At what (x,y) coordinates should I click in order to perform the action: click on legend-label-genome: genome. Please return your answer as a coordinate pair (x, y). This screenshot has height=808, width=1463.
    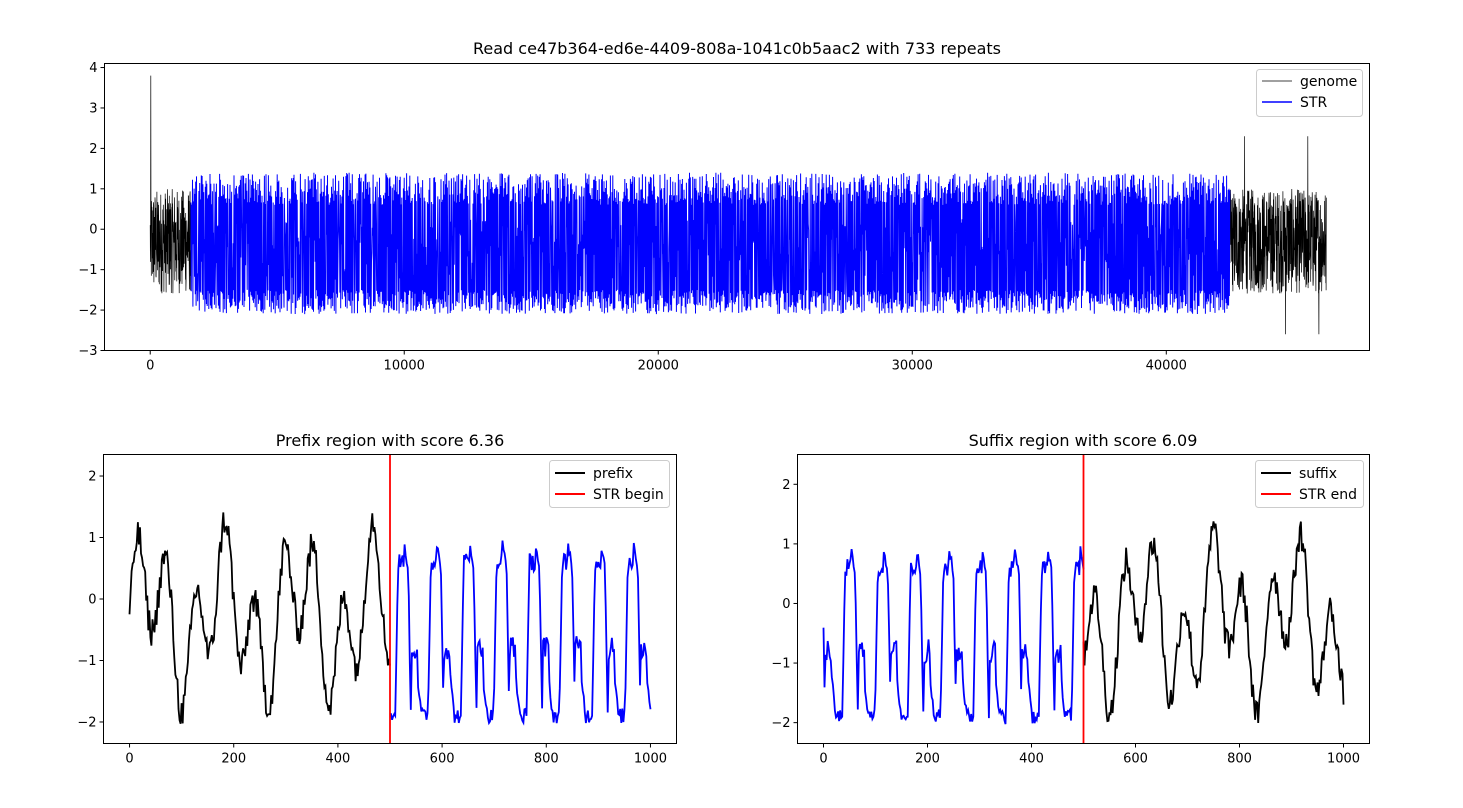
    Looking at the image, I should click on (1328, 82).